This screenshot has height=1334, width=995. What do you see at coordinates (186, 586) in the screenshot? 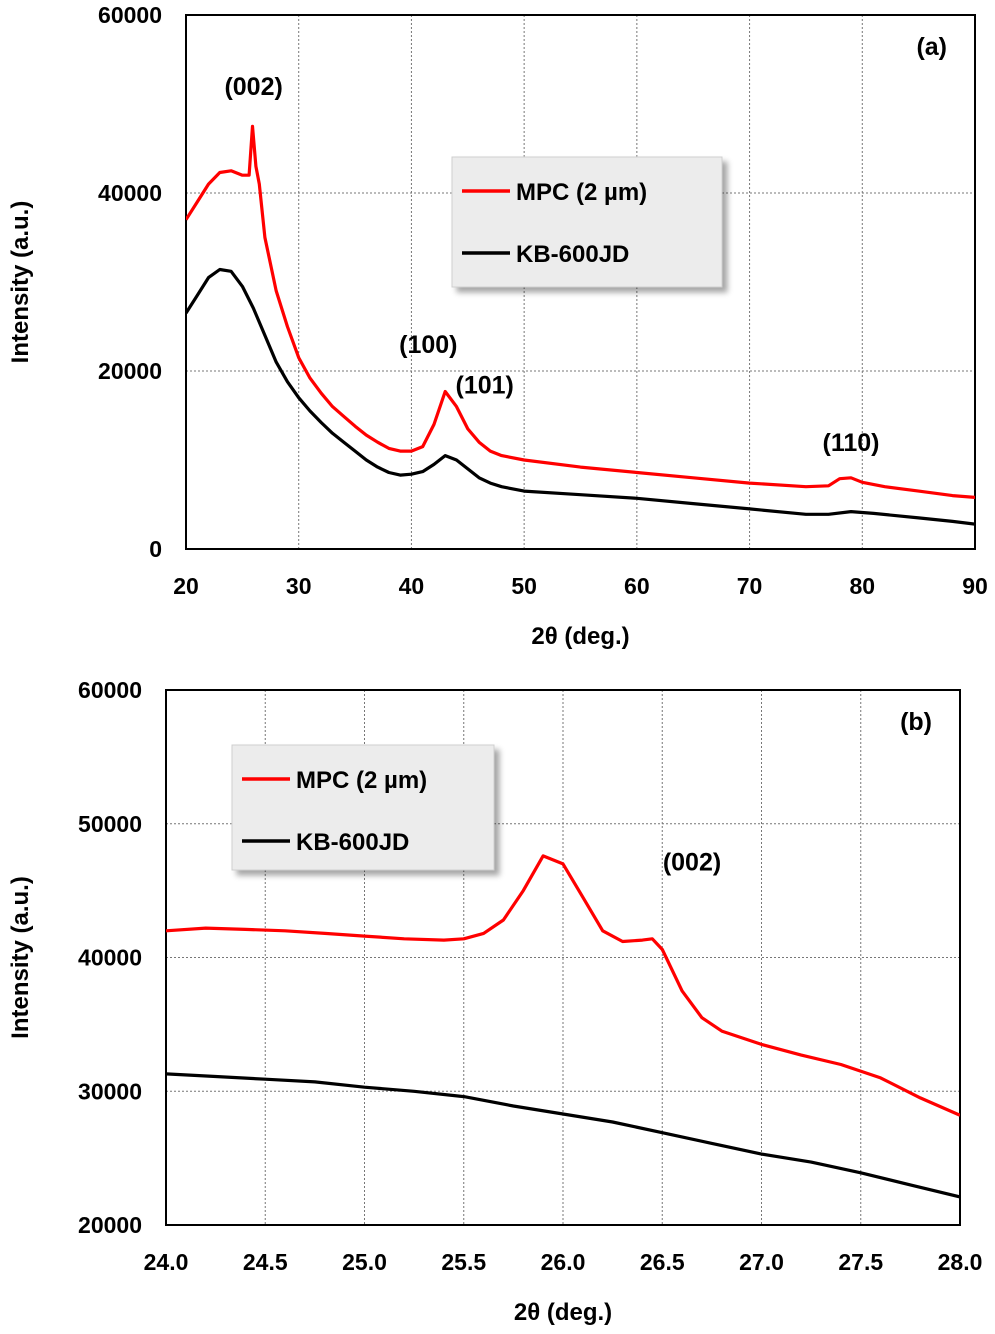
I see `x-tick-label: 20` at bounding box center [186, 586].